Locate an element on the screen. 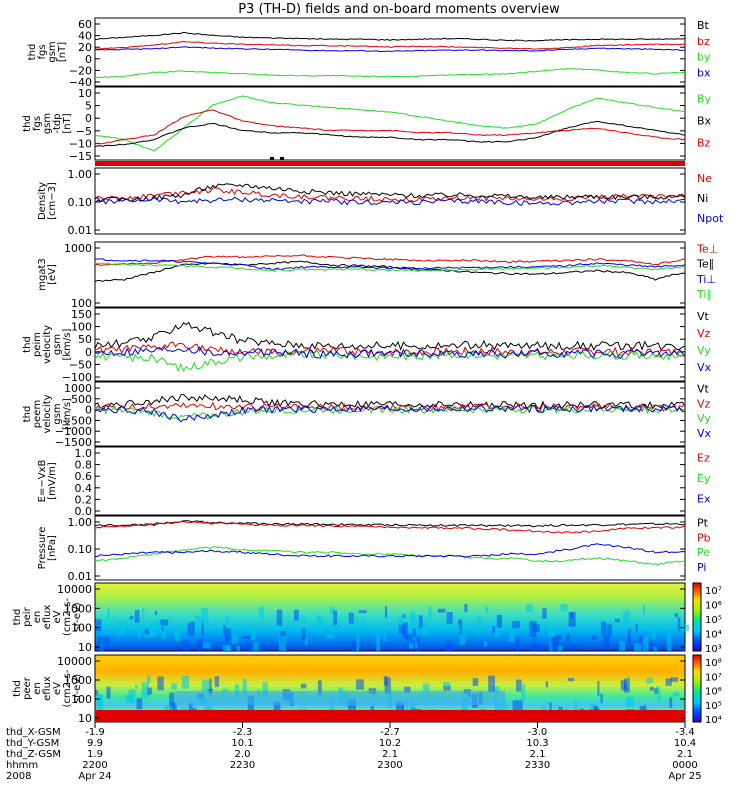  colorbar-tick-label: 10⁶ is located at coordinates (713, 606).